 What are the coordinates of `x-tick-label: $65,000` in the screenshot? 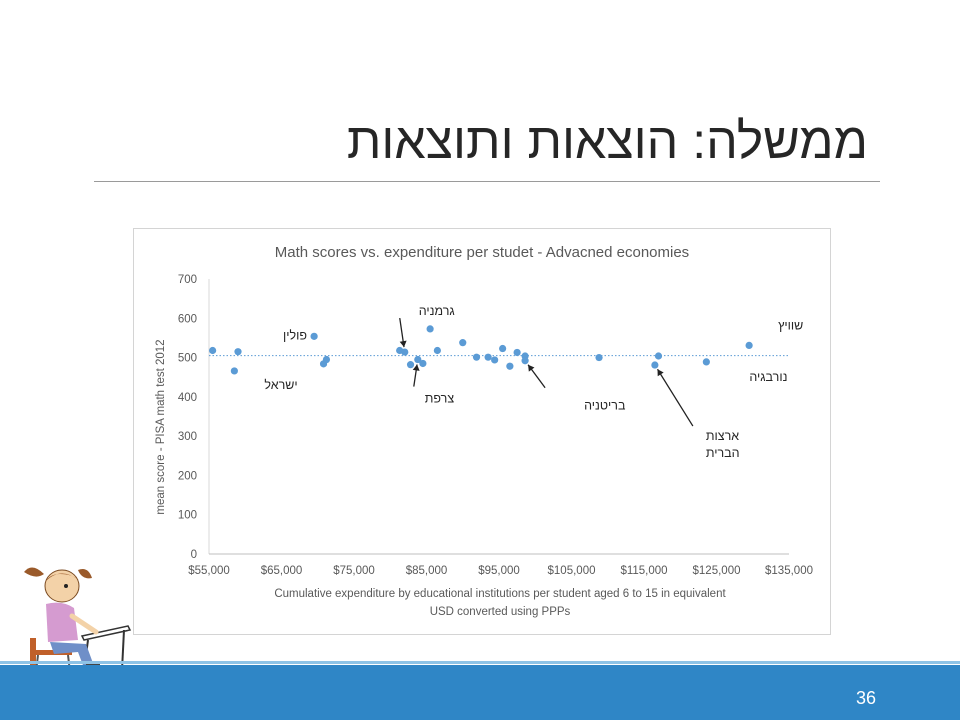 It's located at (282, 571).